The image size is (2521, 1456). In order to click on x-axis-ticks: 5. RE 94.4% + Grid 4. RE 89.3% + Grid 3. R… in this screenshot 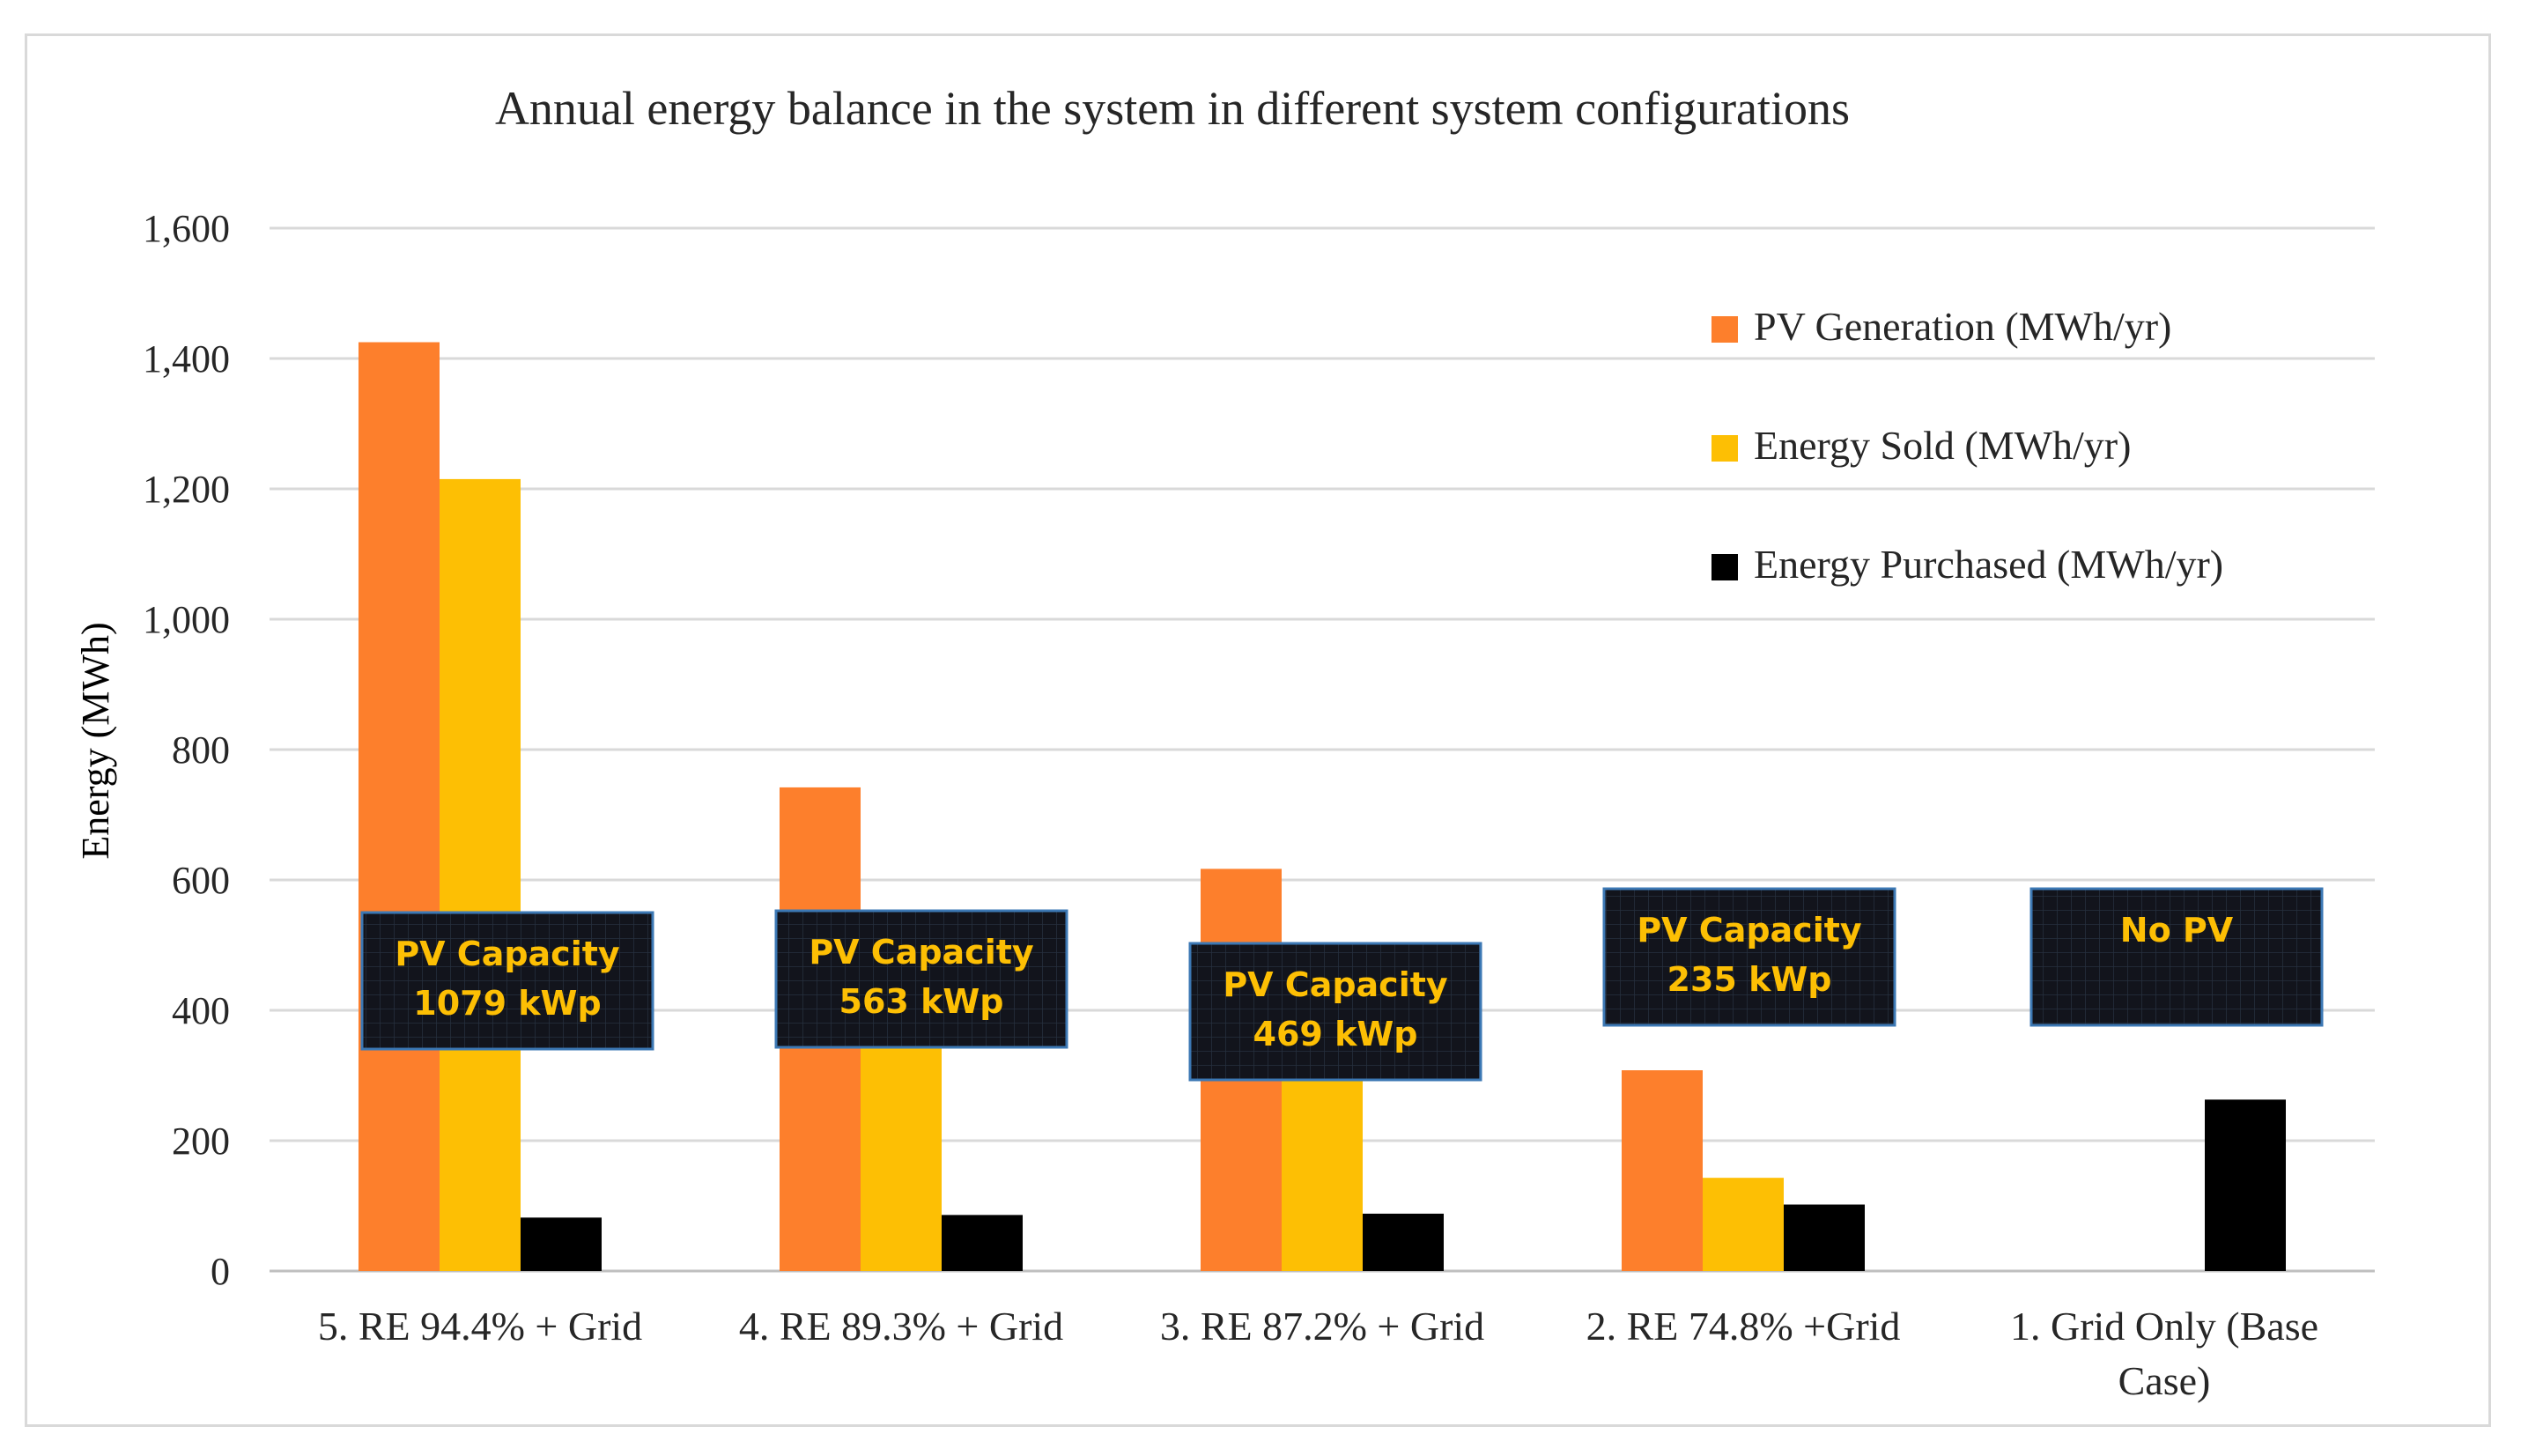, I will do `click(1318, 1353)`.